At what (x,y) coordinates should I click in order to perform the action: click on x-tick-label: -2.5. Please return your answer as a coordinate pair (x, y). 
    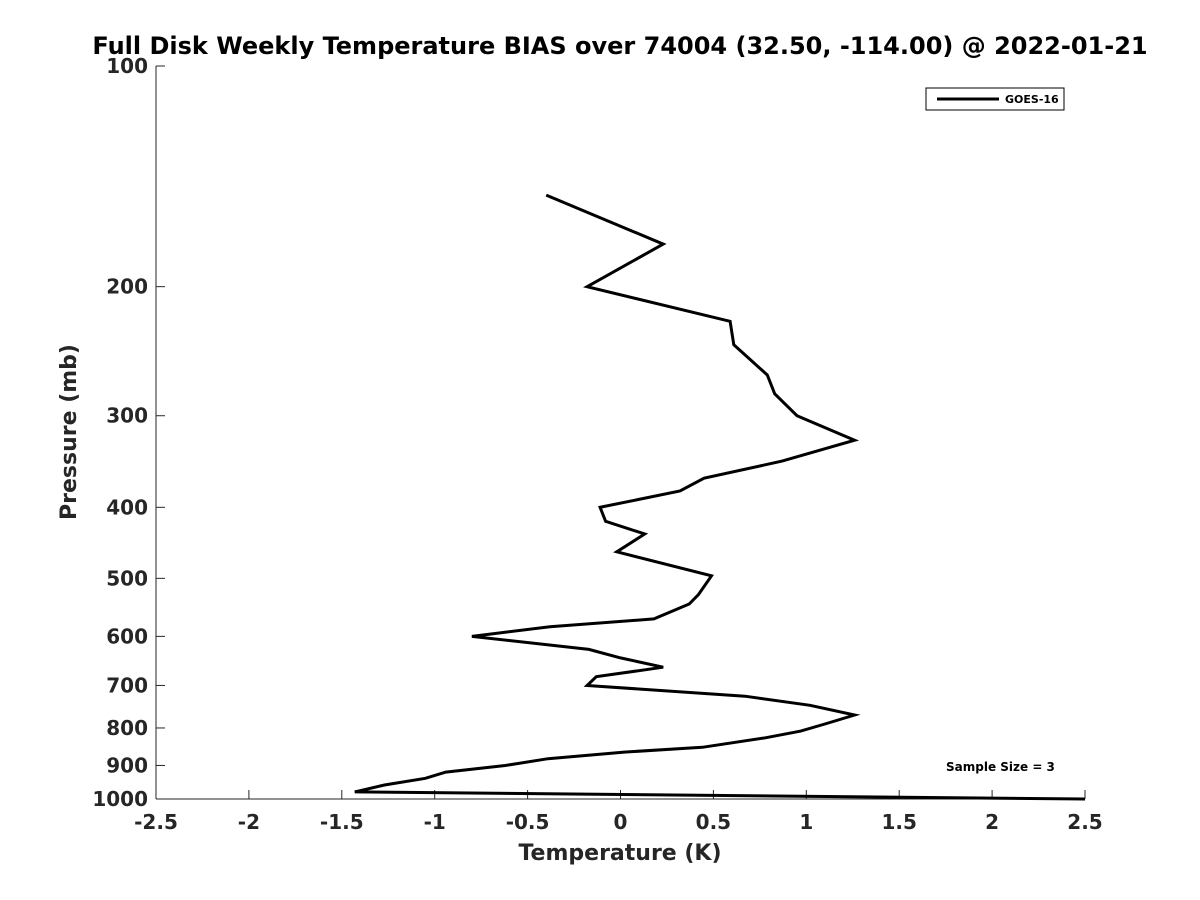
    Looking at the image, I should click on (156, 822).